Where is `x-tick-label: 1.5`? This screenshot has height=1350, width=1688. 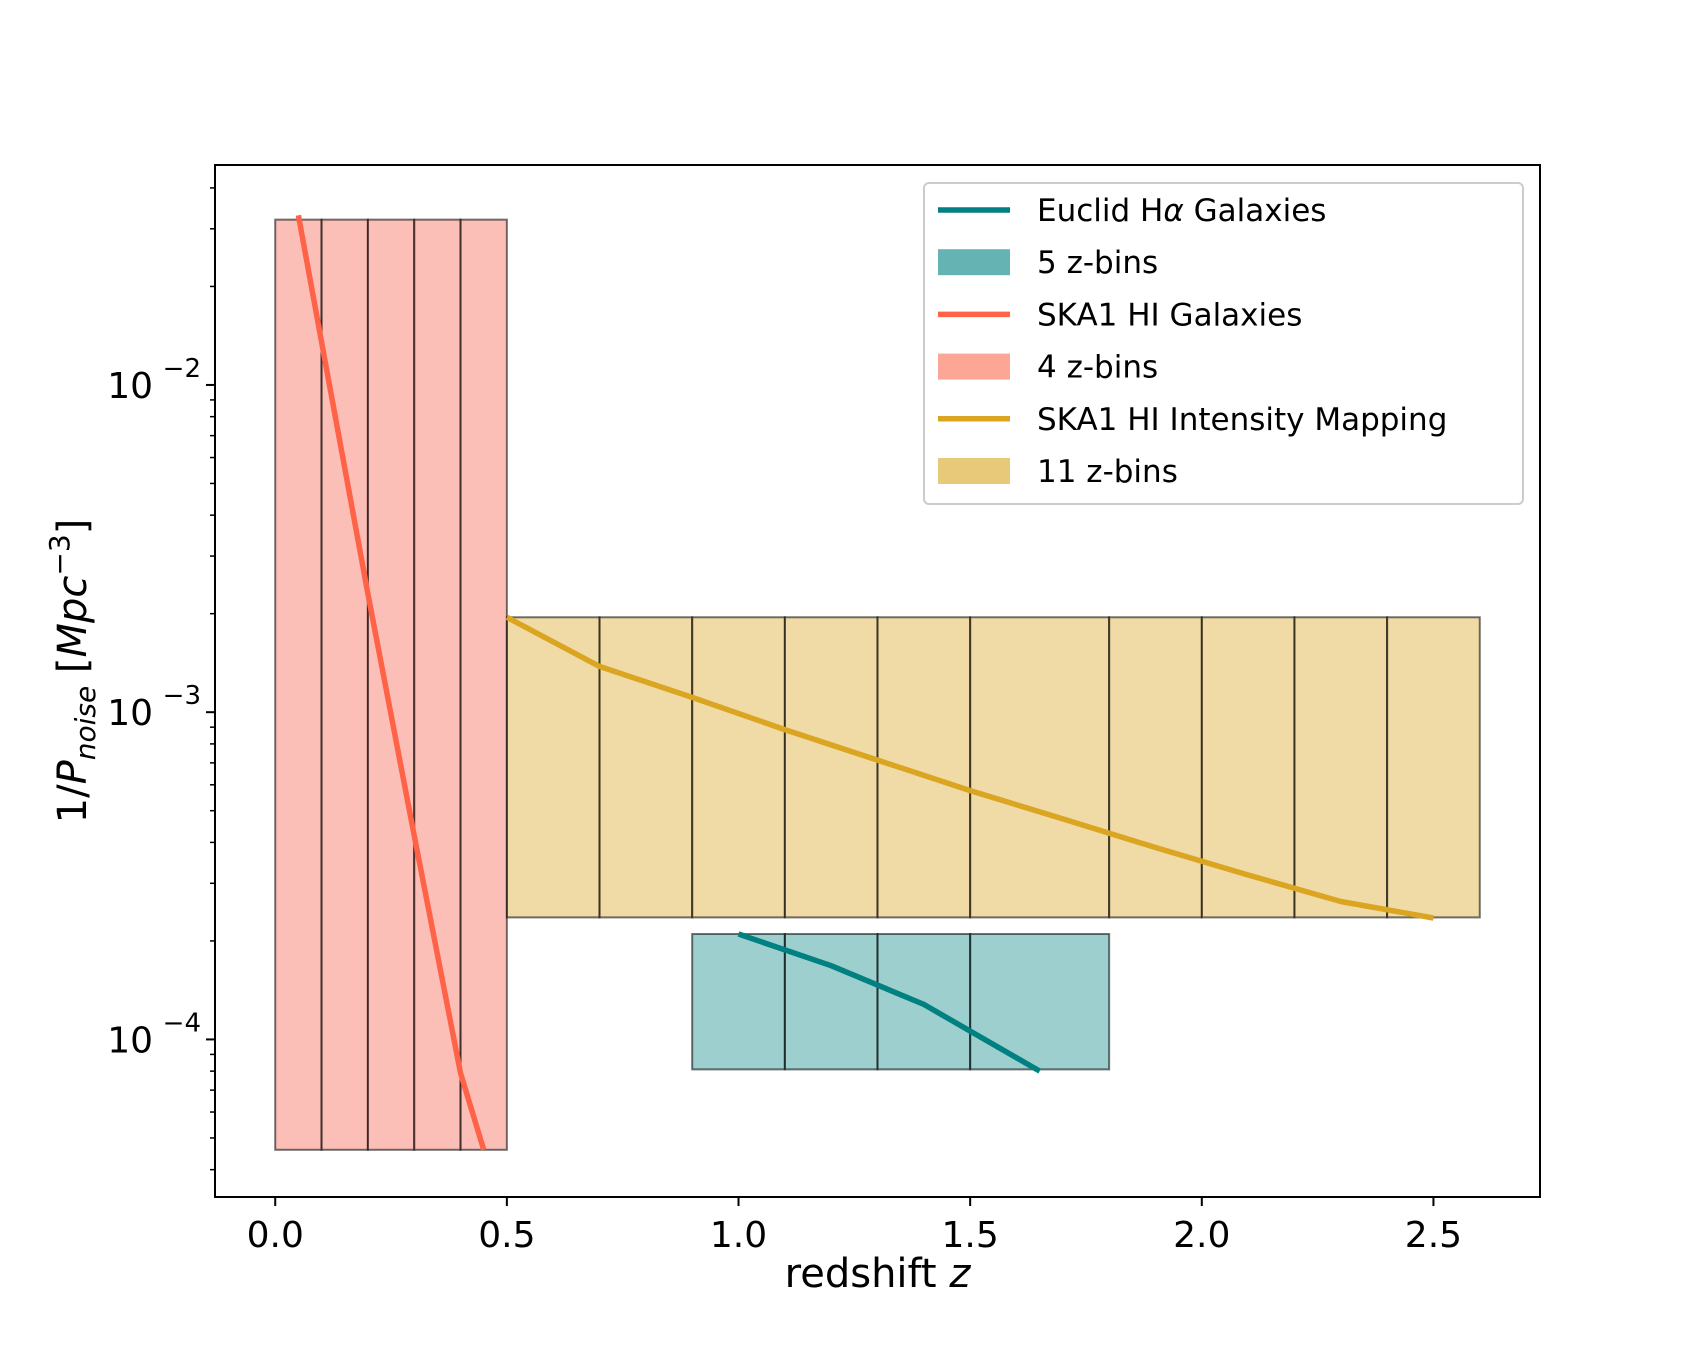 x-tick-label: 1.5 is located at coordinates (970, 1235).